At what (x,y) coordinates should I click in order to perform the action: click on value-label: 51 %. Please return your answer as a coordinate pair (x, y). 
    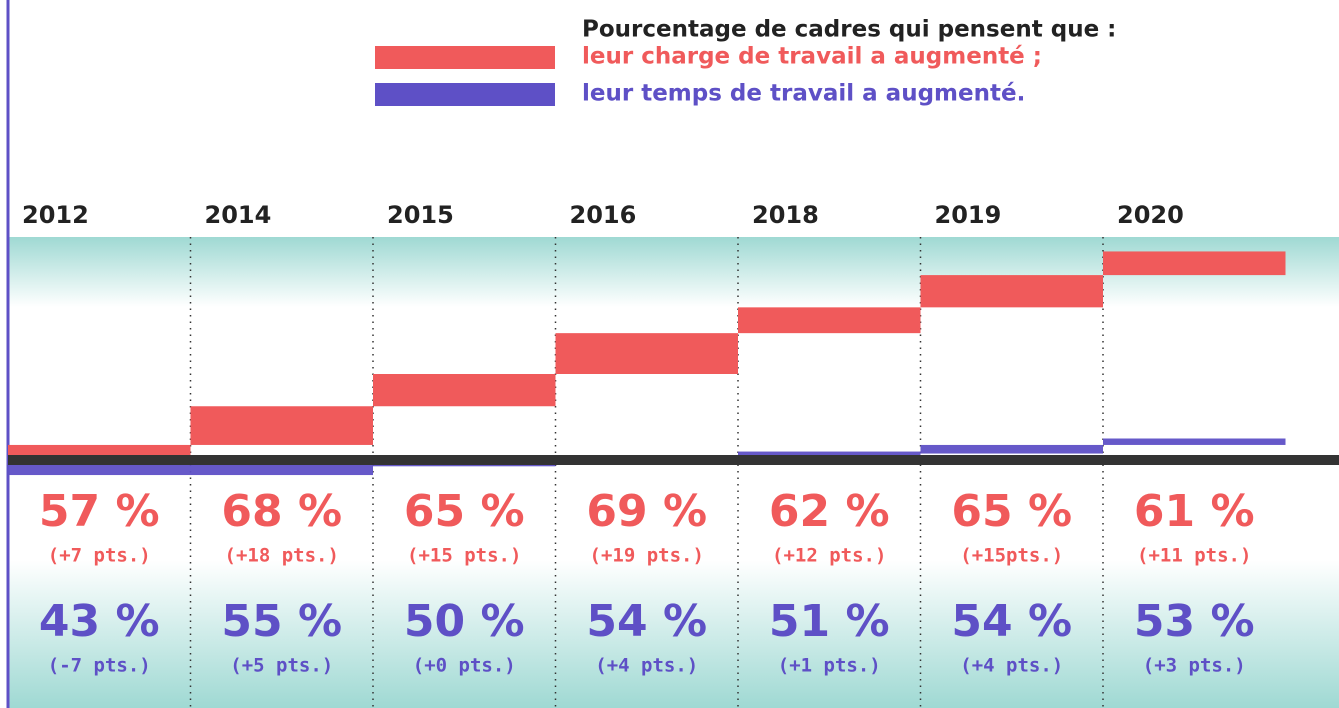
    Looking at the image, I should click on (829, 621).